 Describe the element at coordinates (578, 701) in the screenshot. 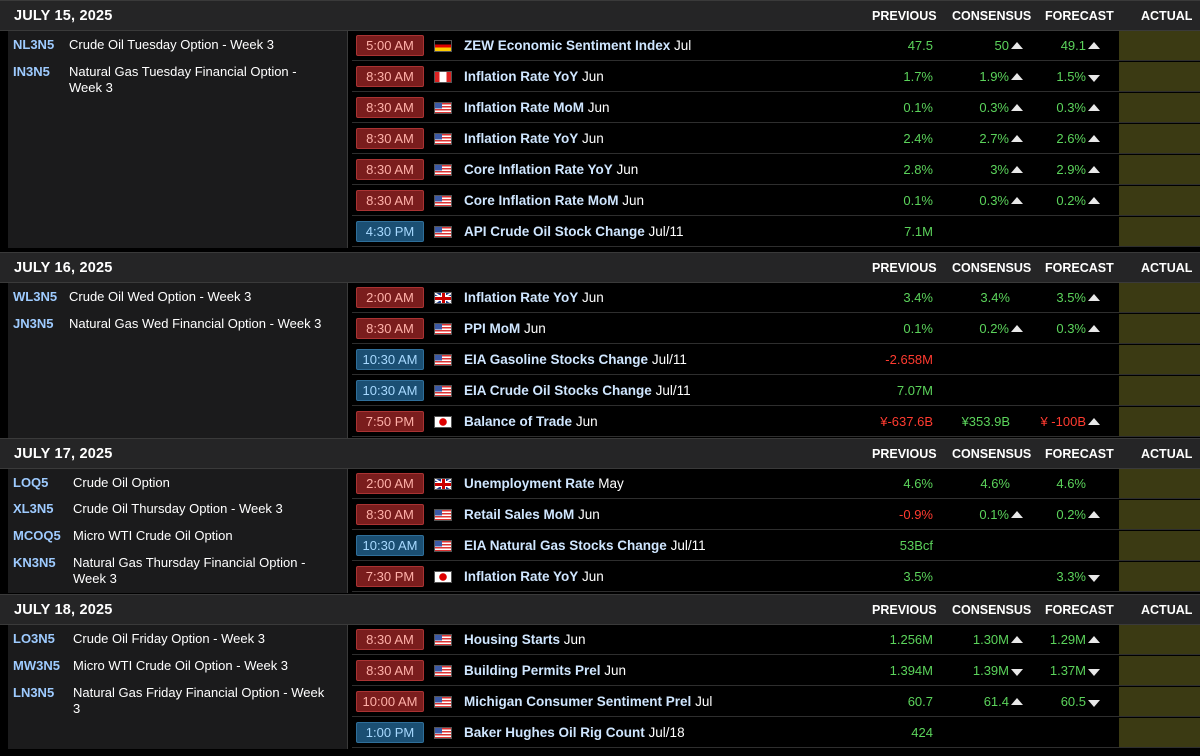

I see `event-title: Michigan Consumer Sentiment Prel` at that location.